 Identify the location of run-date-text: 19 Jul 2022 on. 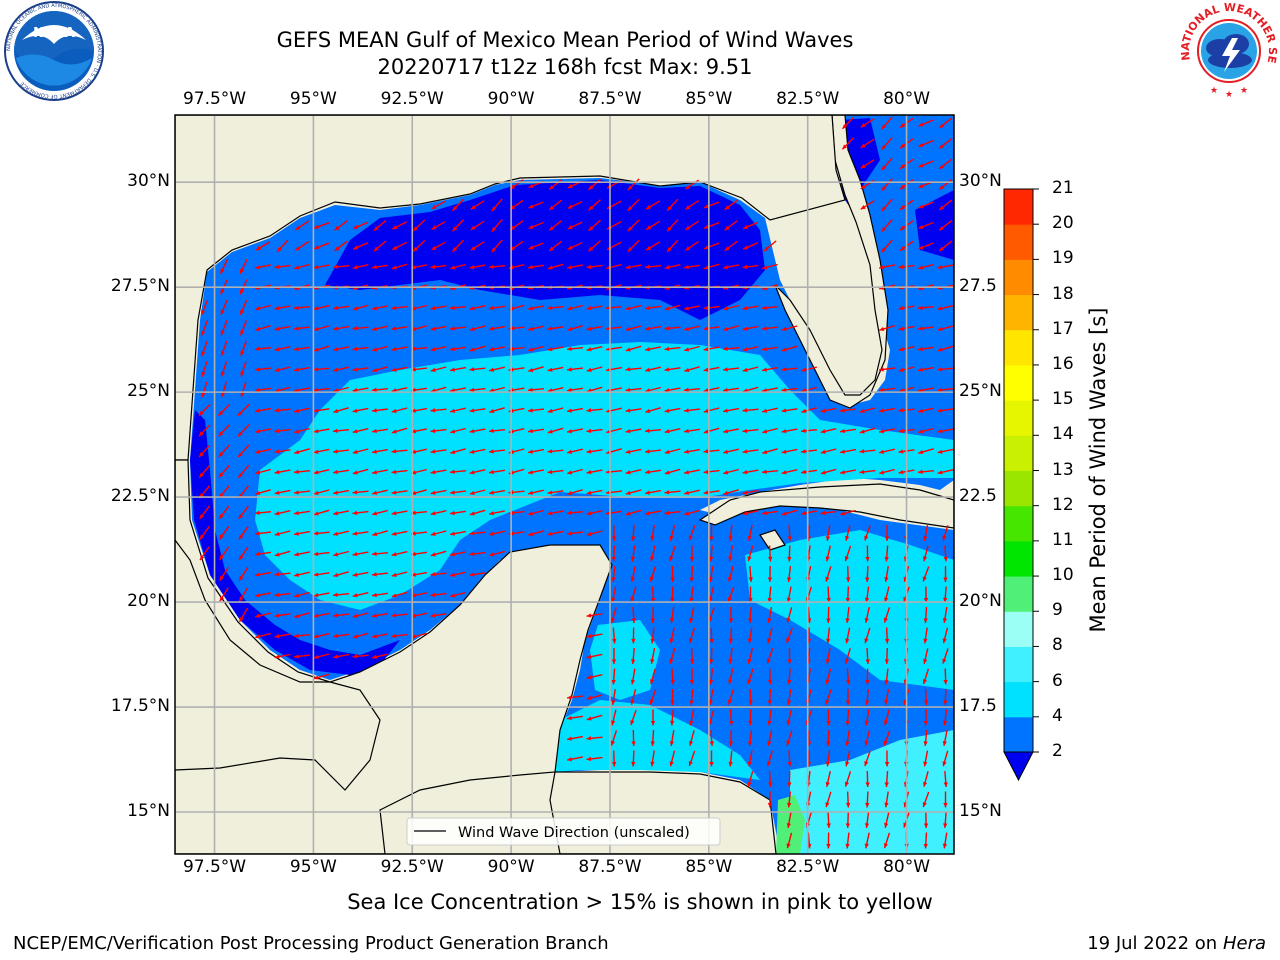
(1155, 943).